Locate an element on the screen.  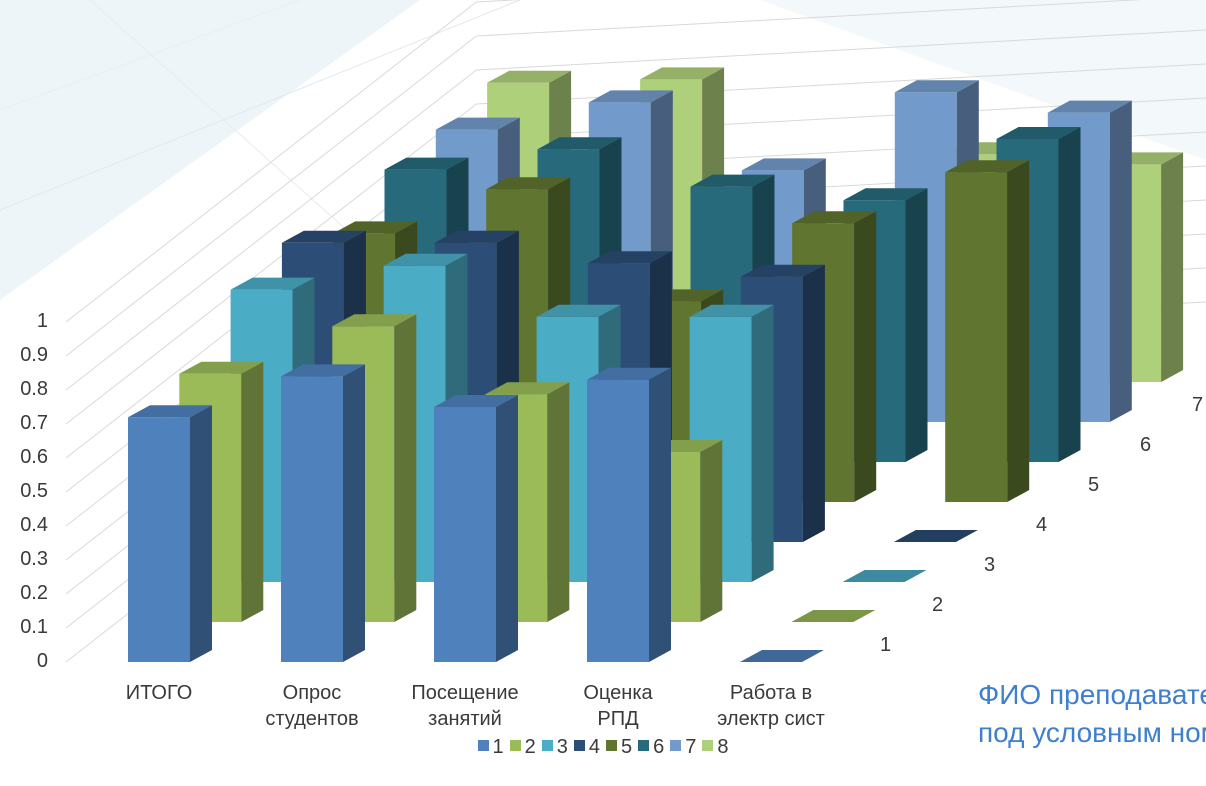
depth-tick-label: 6 is located at coordinates (1146, 445).